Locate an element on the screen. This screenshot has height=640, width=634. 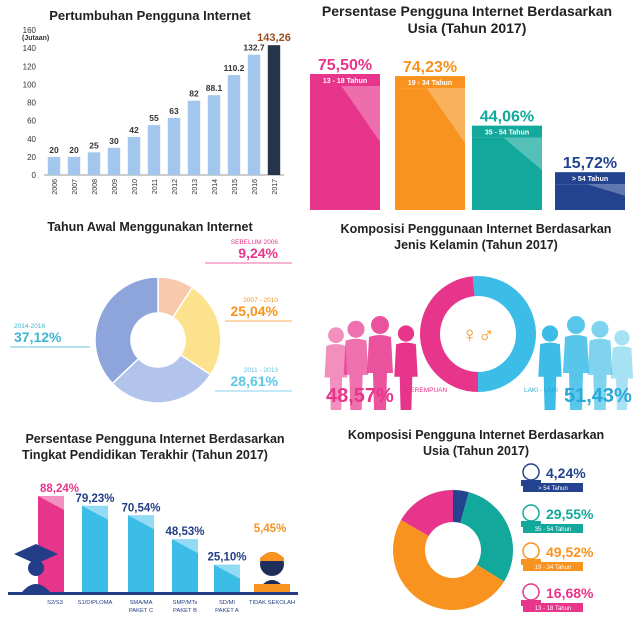
growth-xtick: 2010 is located at coordinates (135, 187).